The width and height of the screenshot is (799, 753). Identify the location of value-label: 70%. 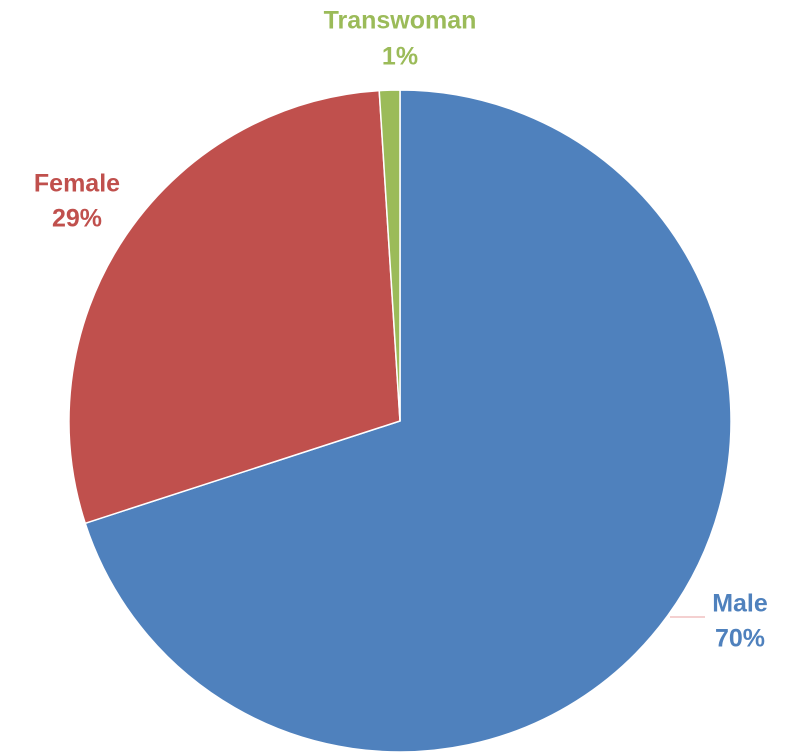
(740, 639).